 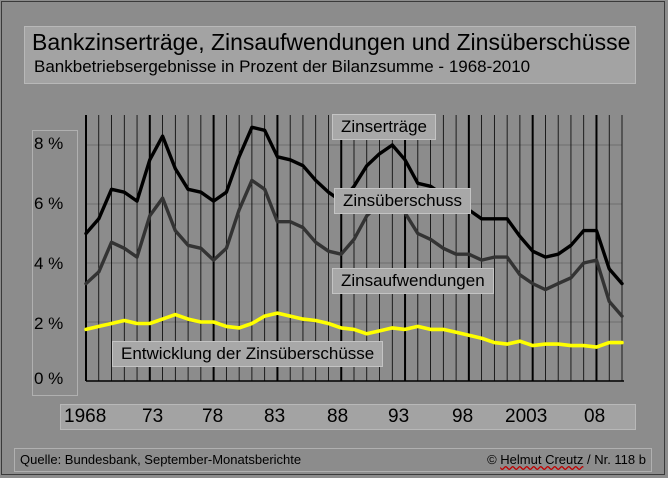 What do you see at coordinates (153, 416) in the screenshot?
I see `x-tick-label: 73` at bounding box center [153, 416].